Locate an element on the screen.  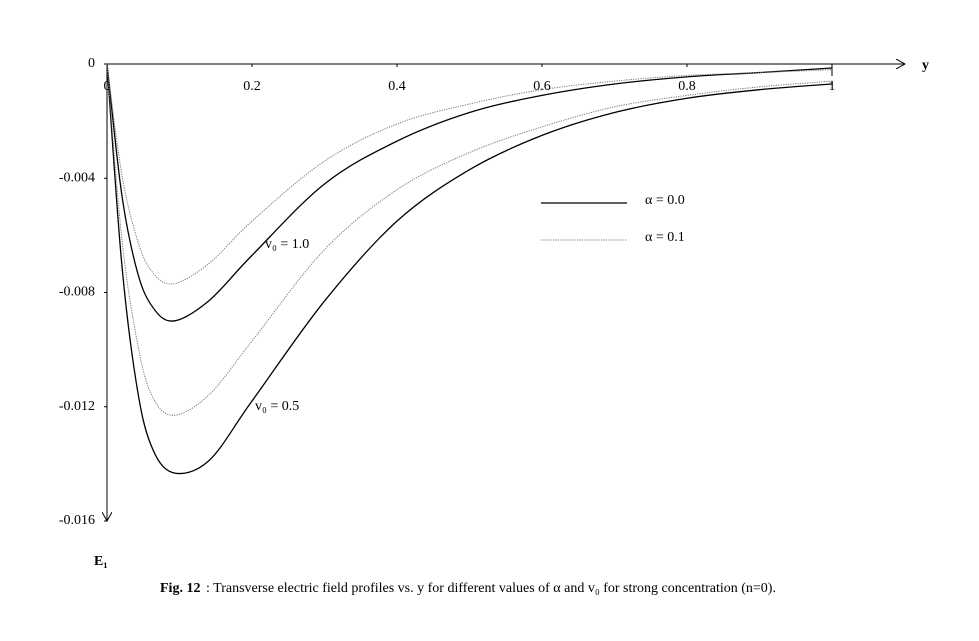
y-tick-label: -0.016 is located at coordinates (77, 520).